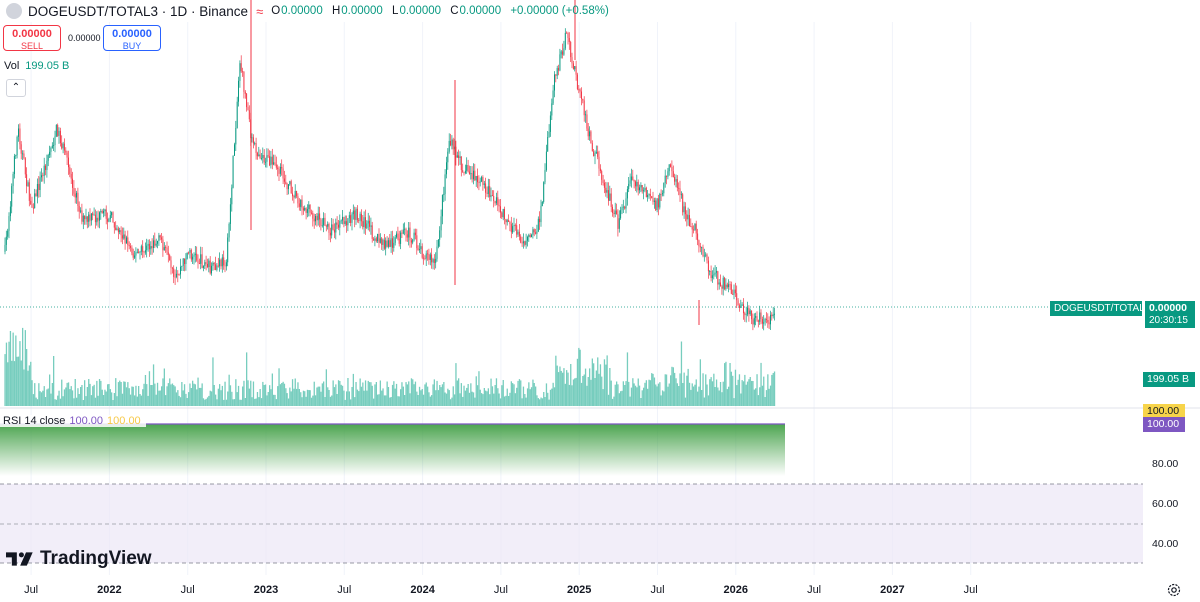  I want to click on sell-button: 0.00000 SELL, so click(32, 38).